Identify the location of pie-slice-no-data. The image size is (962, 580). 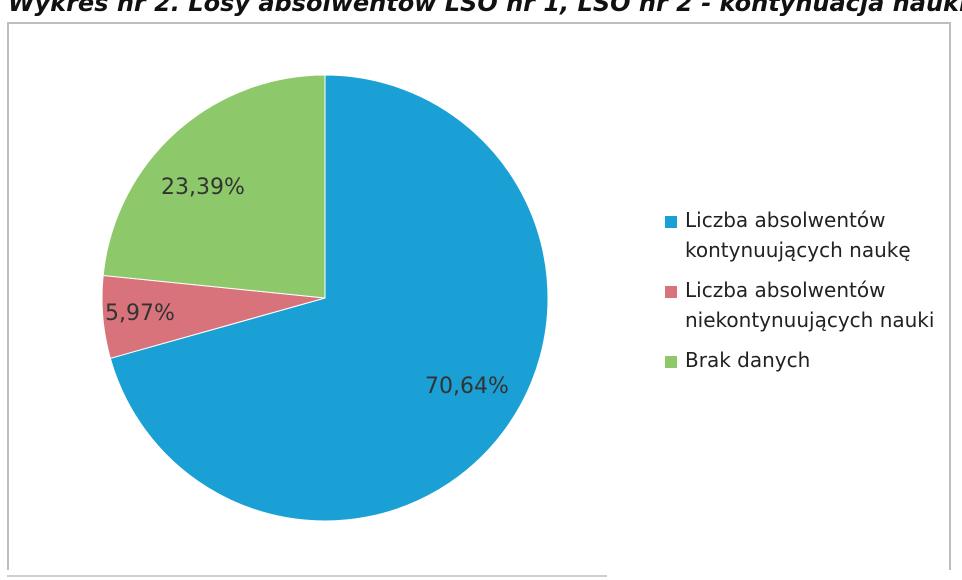
(214, 186).